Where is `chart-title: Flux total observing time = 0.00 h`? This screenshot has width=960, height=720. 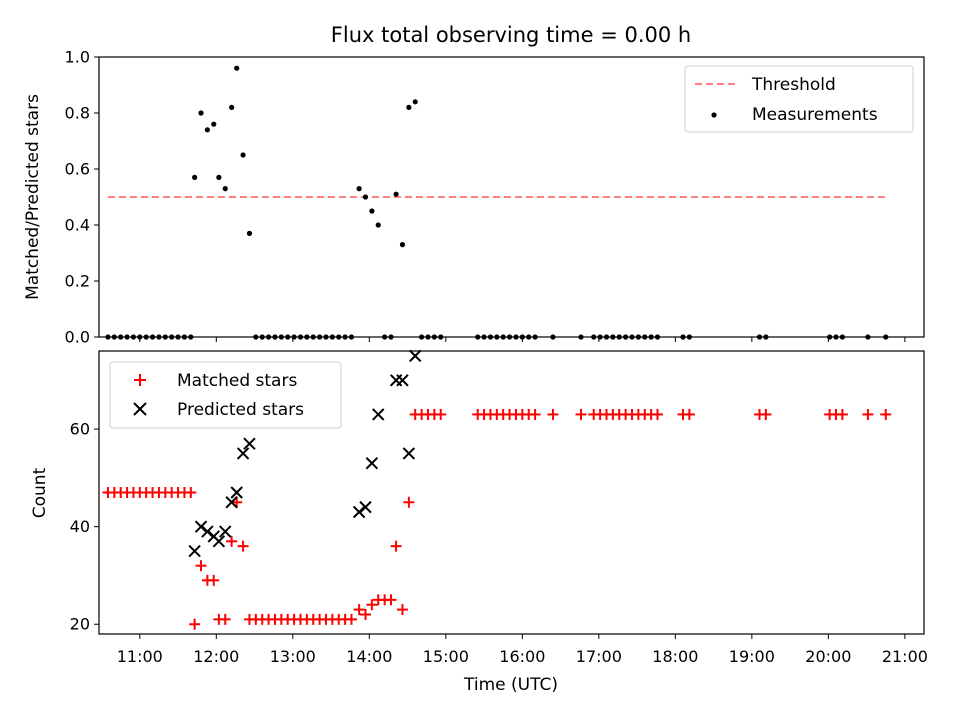
chart-title: Flux total observing time = 0.00 h is located at coordinates (511, 35).